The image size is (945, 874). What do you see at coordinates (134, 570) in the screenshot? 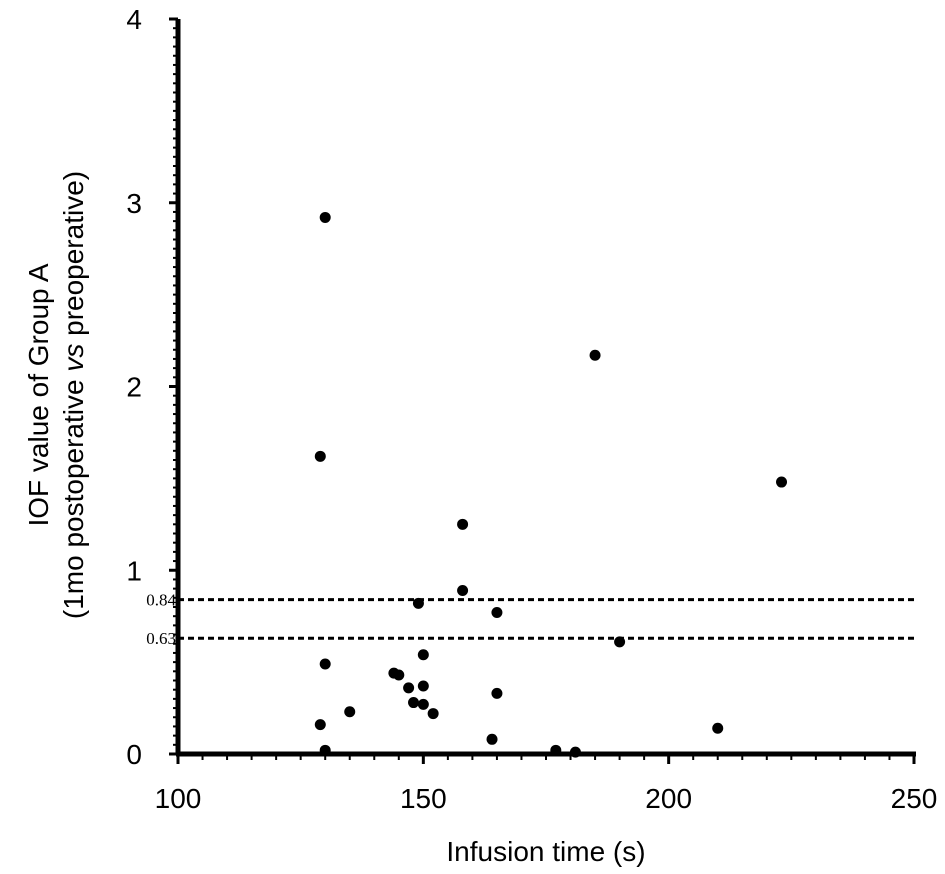
I see `y-tick-label: 1` at bounding box center [134, 570].